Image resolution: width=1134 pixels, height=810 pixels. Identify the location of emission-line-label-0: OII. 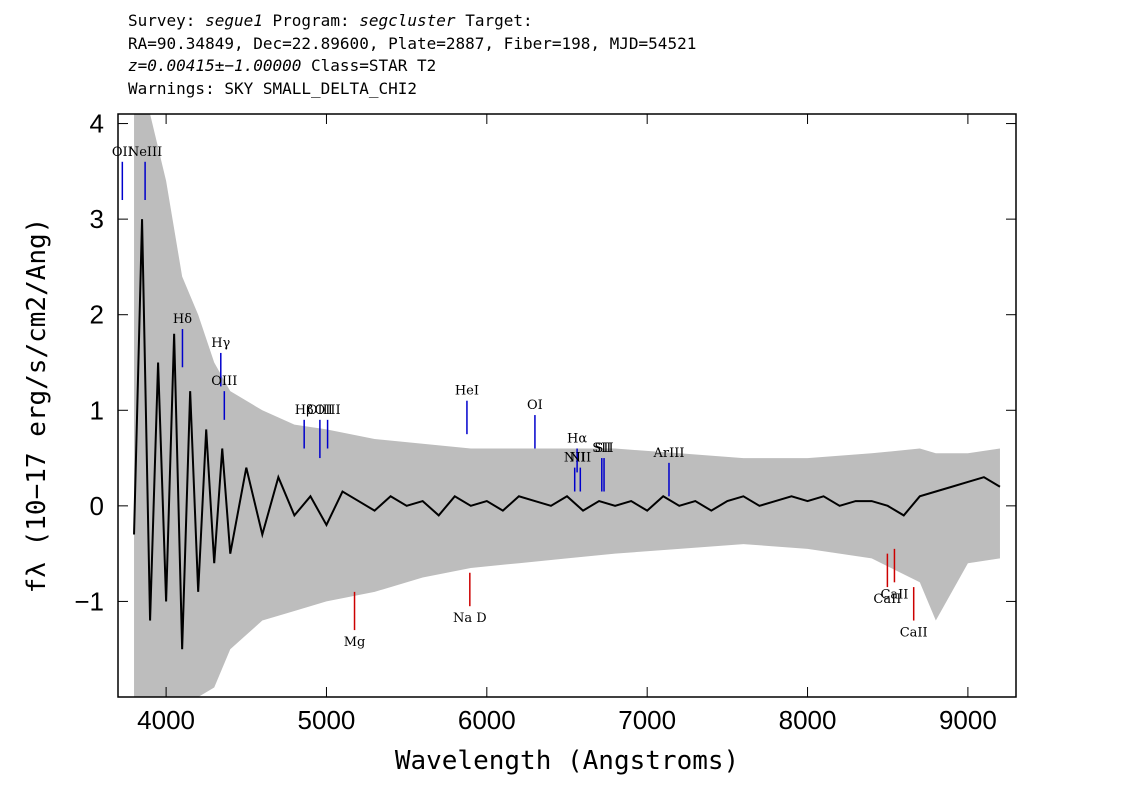
(122, 152).